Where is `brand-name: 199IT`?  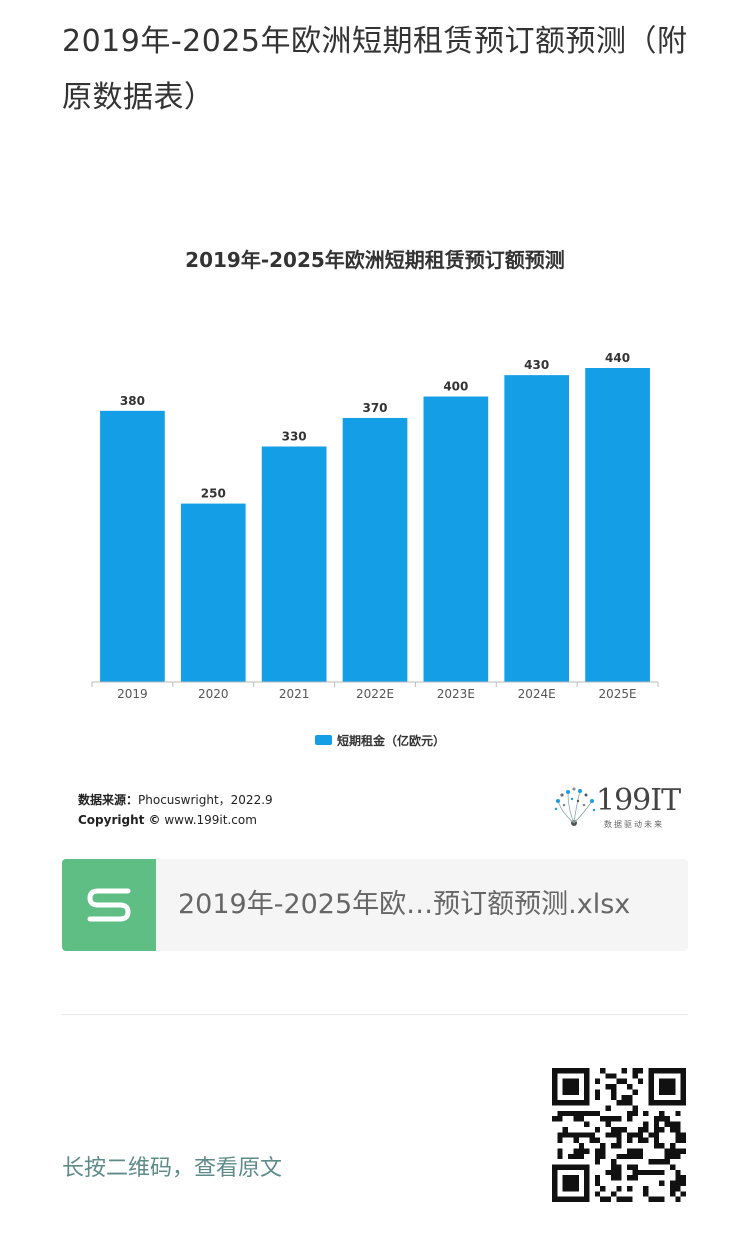 brand-name: 199IT is located at coordinates (638, 800).